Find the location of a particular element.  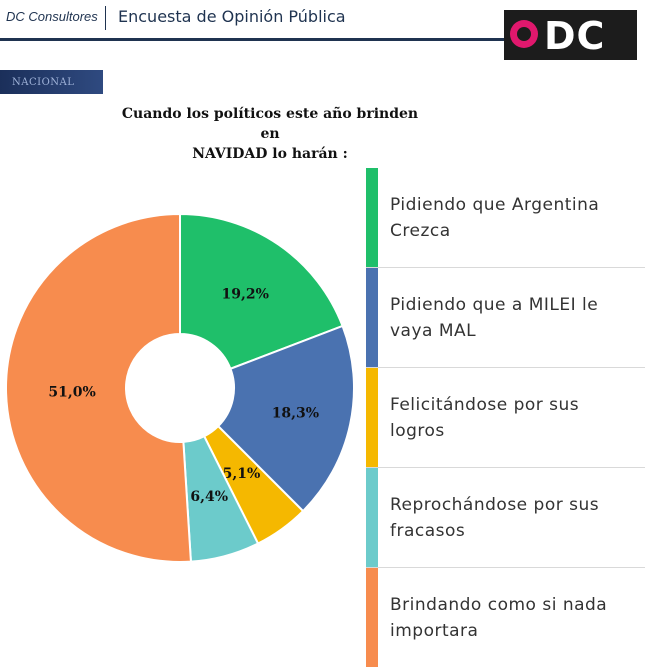

logo-o-icon is located at coordinates (524, 34).